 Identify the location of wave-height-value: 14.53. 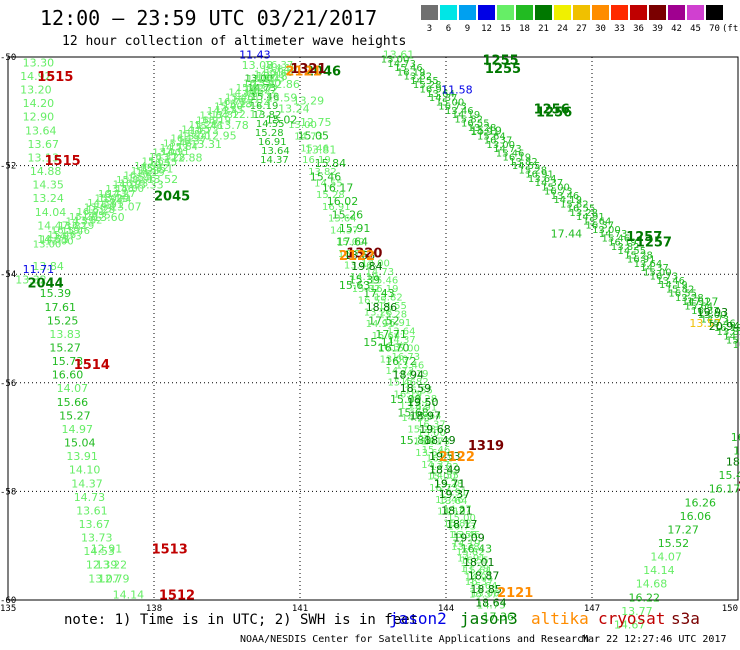
(99, 551).